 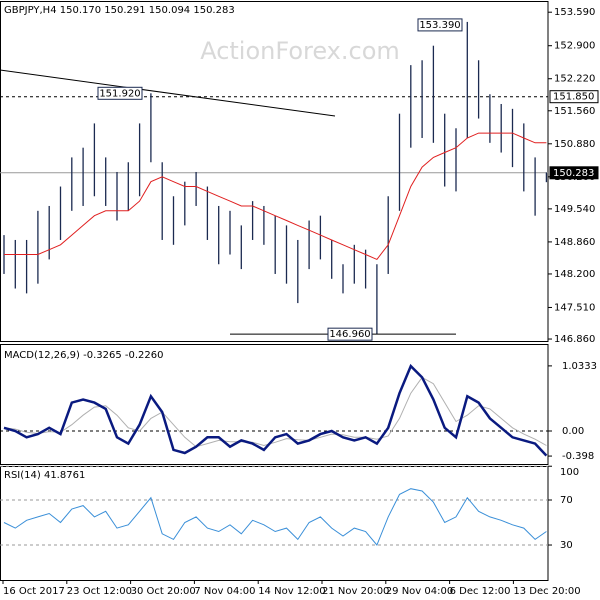 I want to click on y-tick-label: 149.540, so click(x=574, y=209).